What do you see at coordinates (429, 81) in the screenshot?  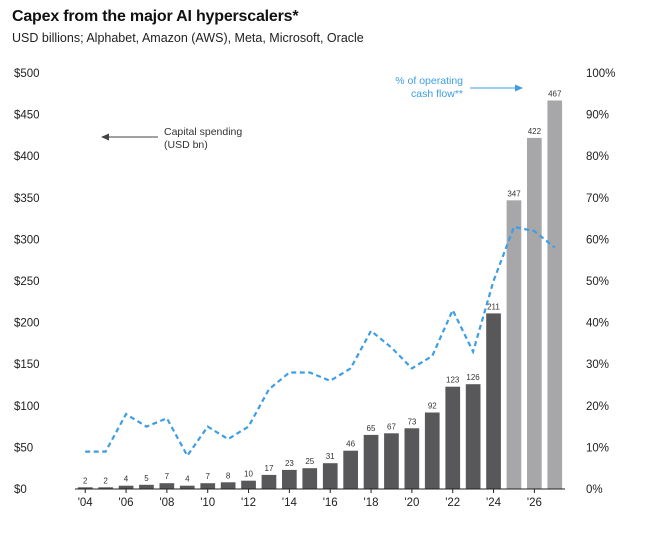 I see `pct-ocf-label-1: % of operating` at bounding box center [429, 81].